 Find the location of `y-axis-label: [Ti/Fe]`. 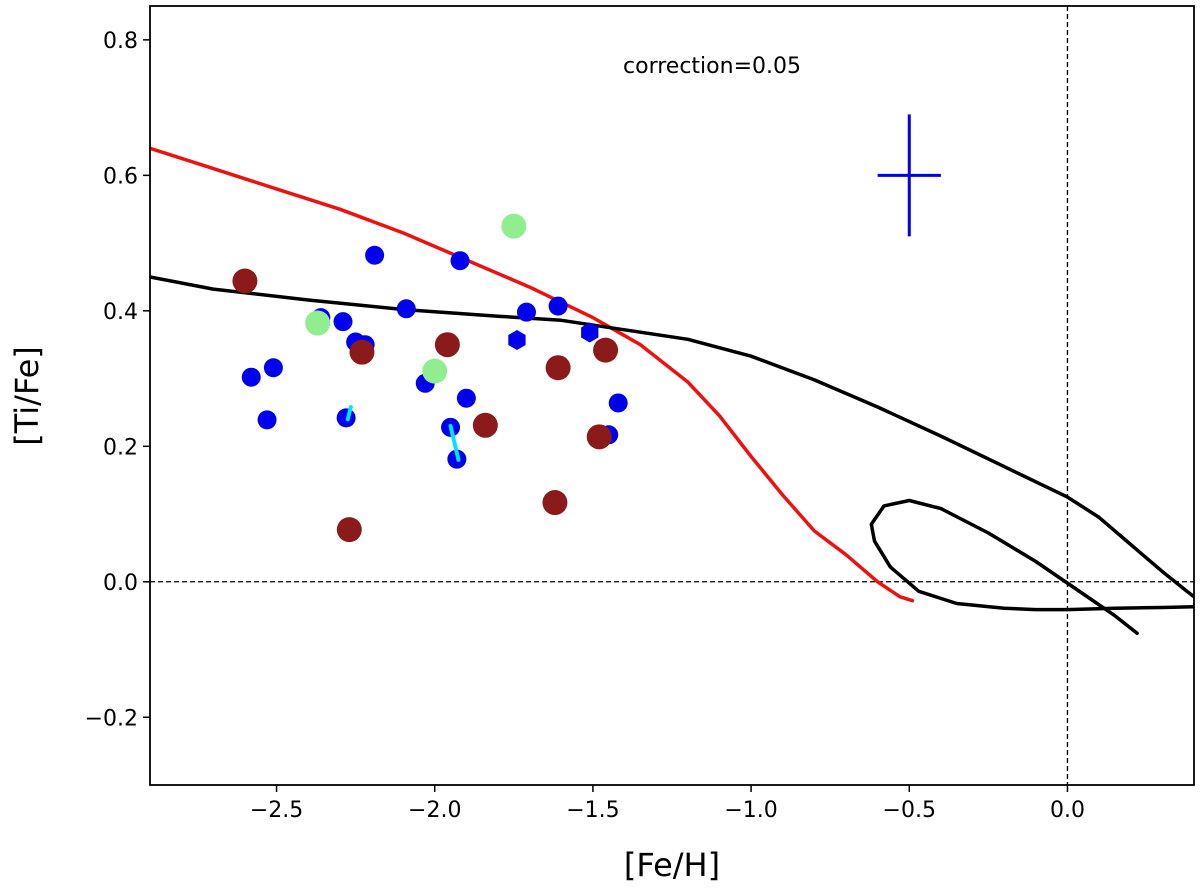

y-axis-label: [Ti/Fe] is located at coordinates (27, 396).